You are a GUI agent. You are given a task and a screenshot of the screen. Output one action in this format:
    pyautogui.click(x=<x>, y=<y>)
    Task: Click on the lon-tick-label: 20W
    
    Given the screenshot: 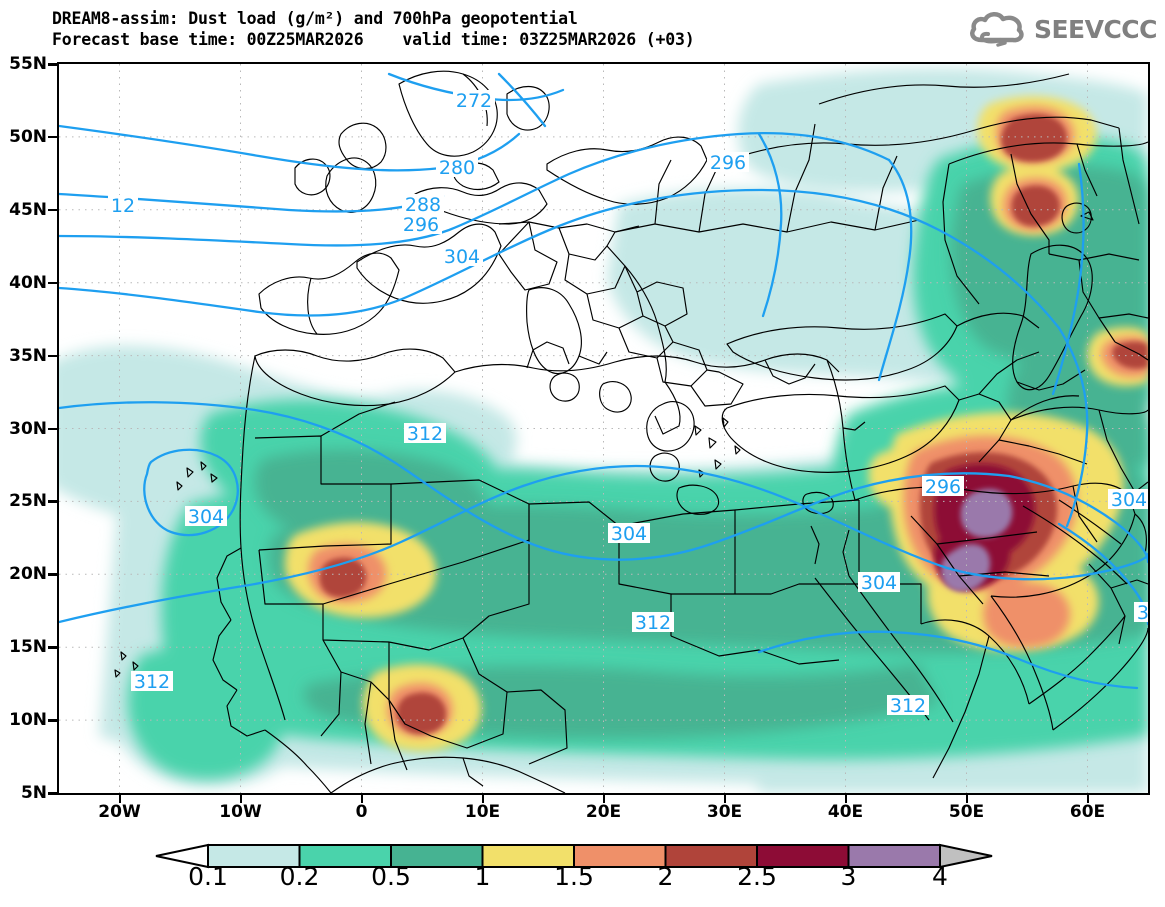 What is the action you would take?
    pyautogui.click(x=119, y=812)
    